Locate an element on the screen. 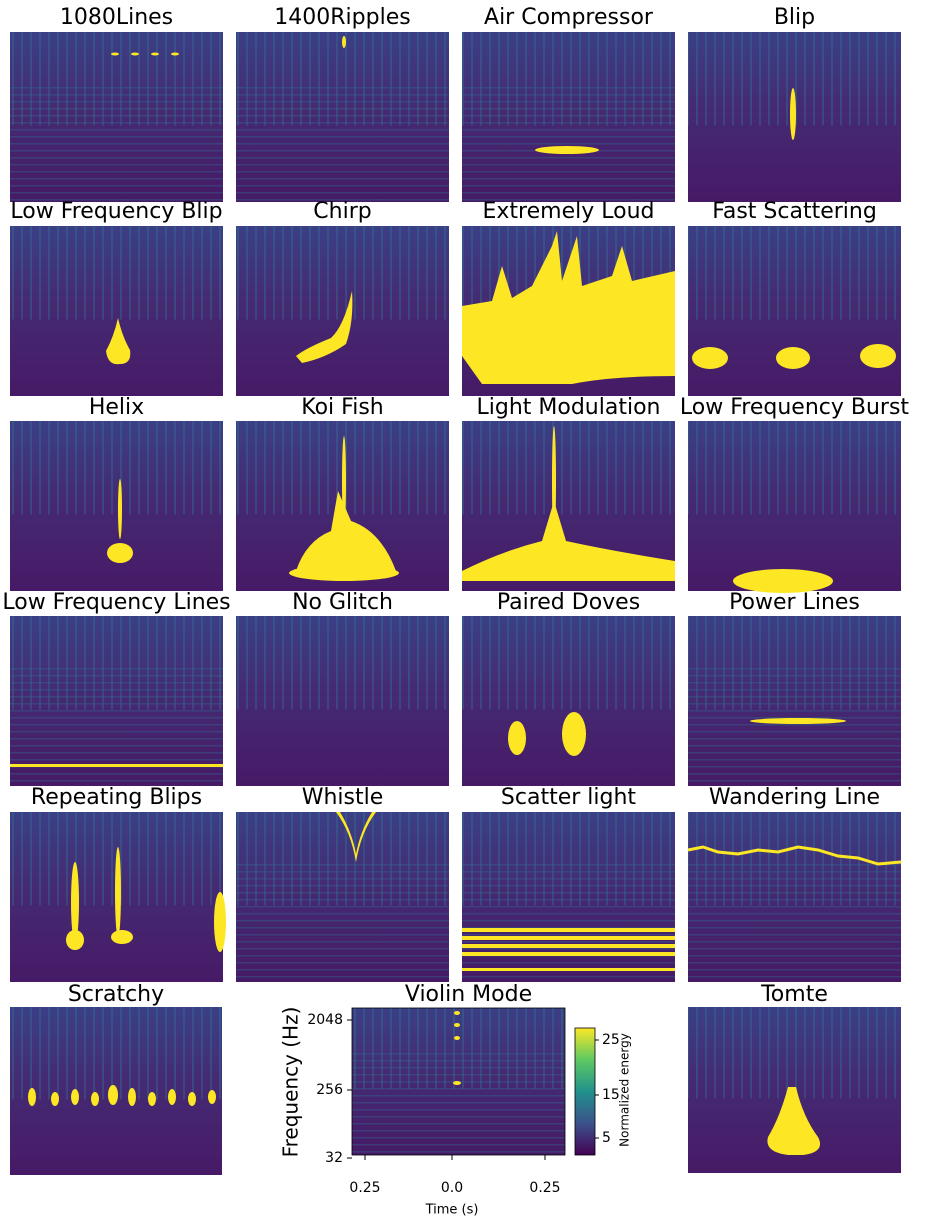  panel: Extremely Loud is located at coordinates (568, 297).